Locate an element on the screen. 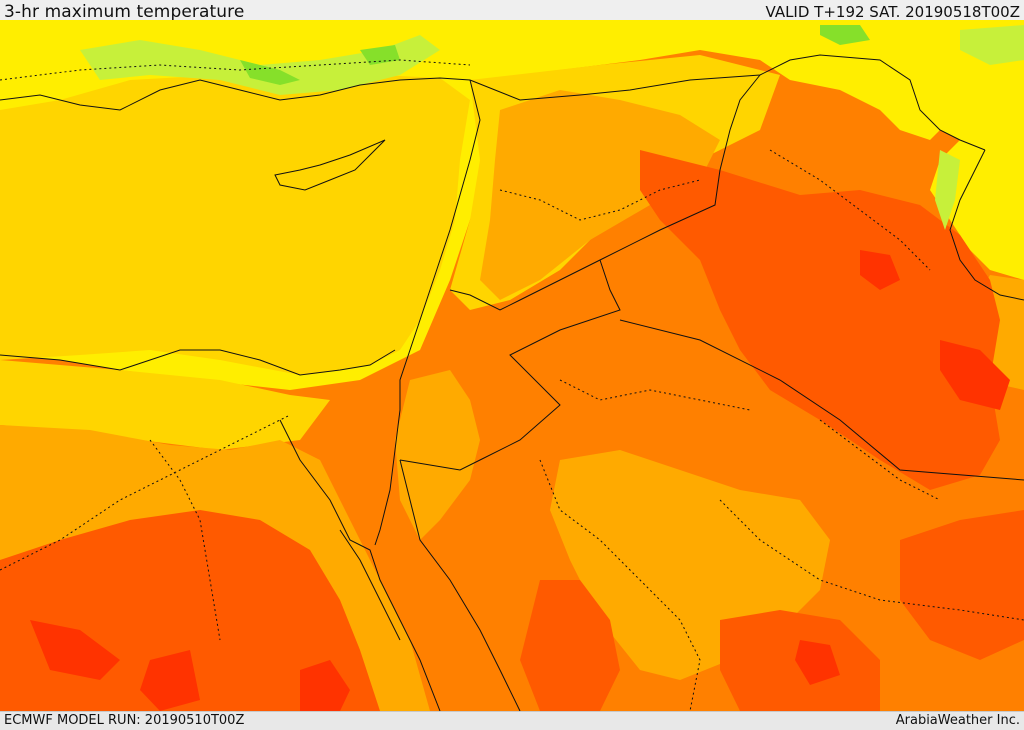 This screenshot has height=730, width=1024. red-orange-west-arabia is located at coordinates (570, 645).